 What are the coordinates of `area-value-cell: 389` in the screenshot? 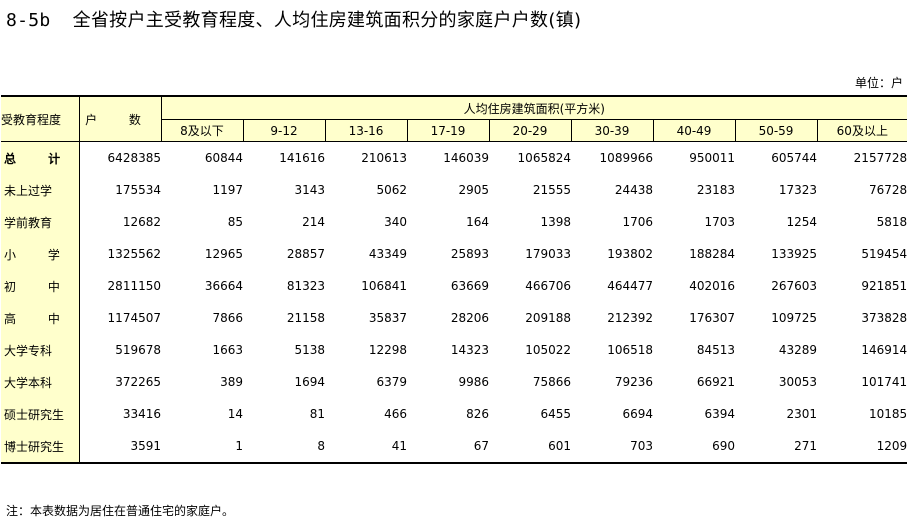 It's located at (231, 382).